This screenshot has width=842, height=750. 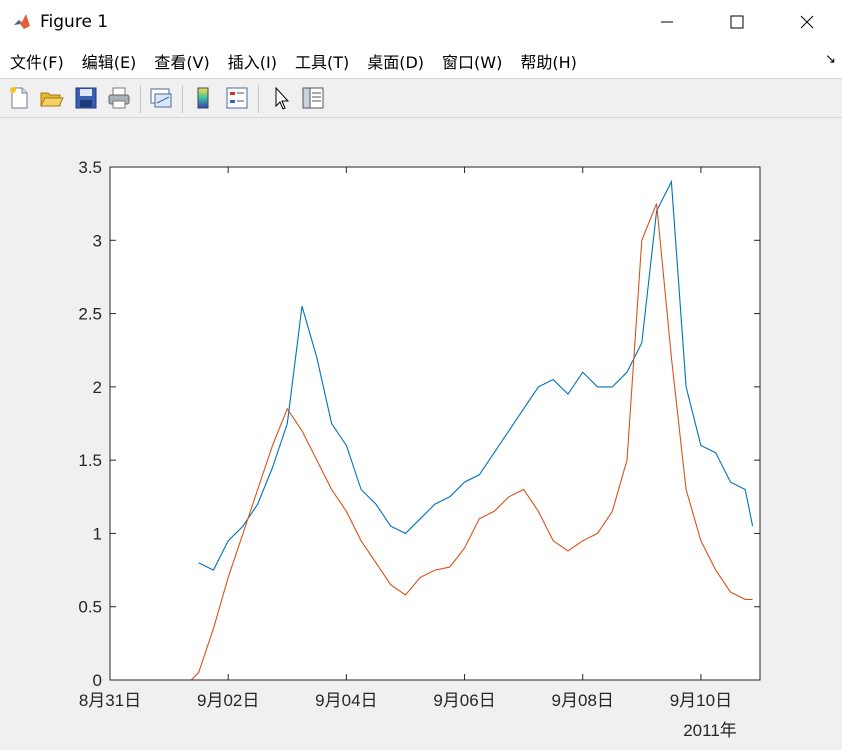 What do you see at coordinates (109, 62) in the screenshot?
I see `menu-edit: 编辑(E)` at bounding box center [109, 62].